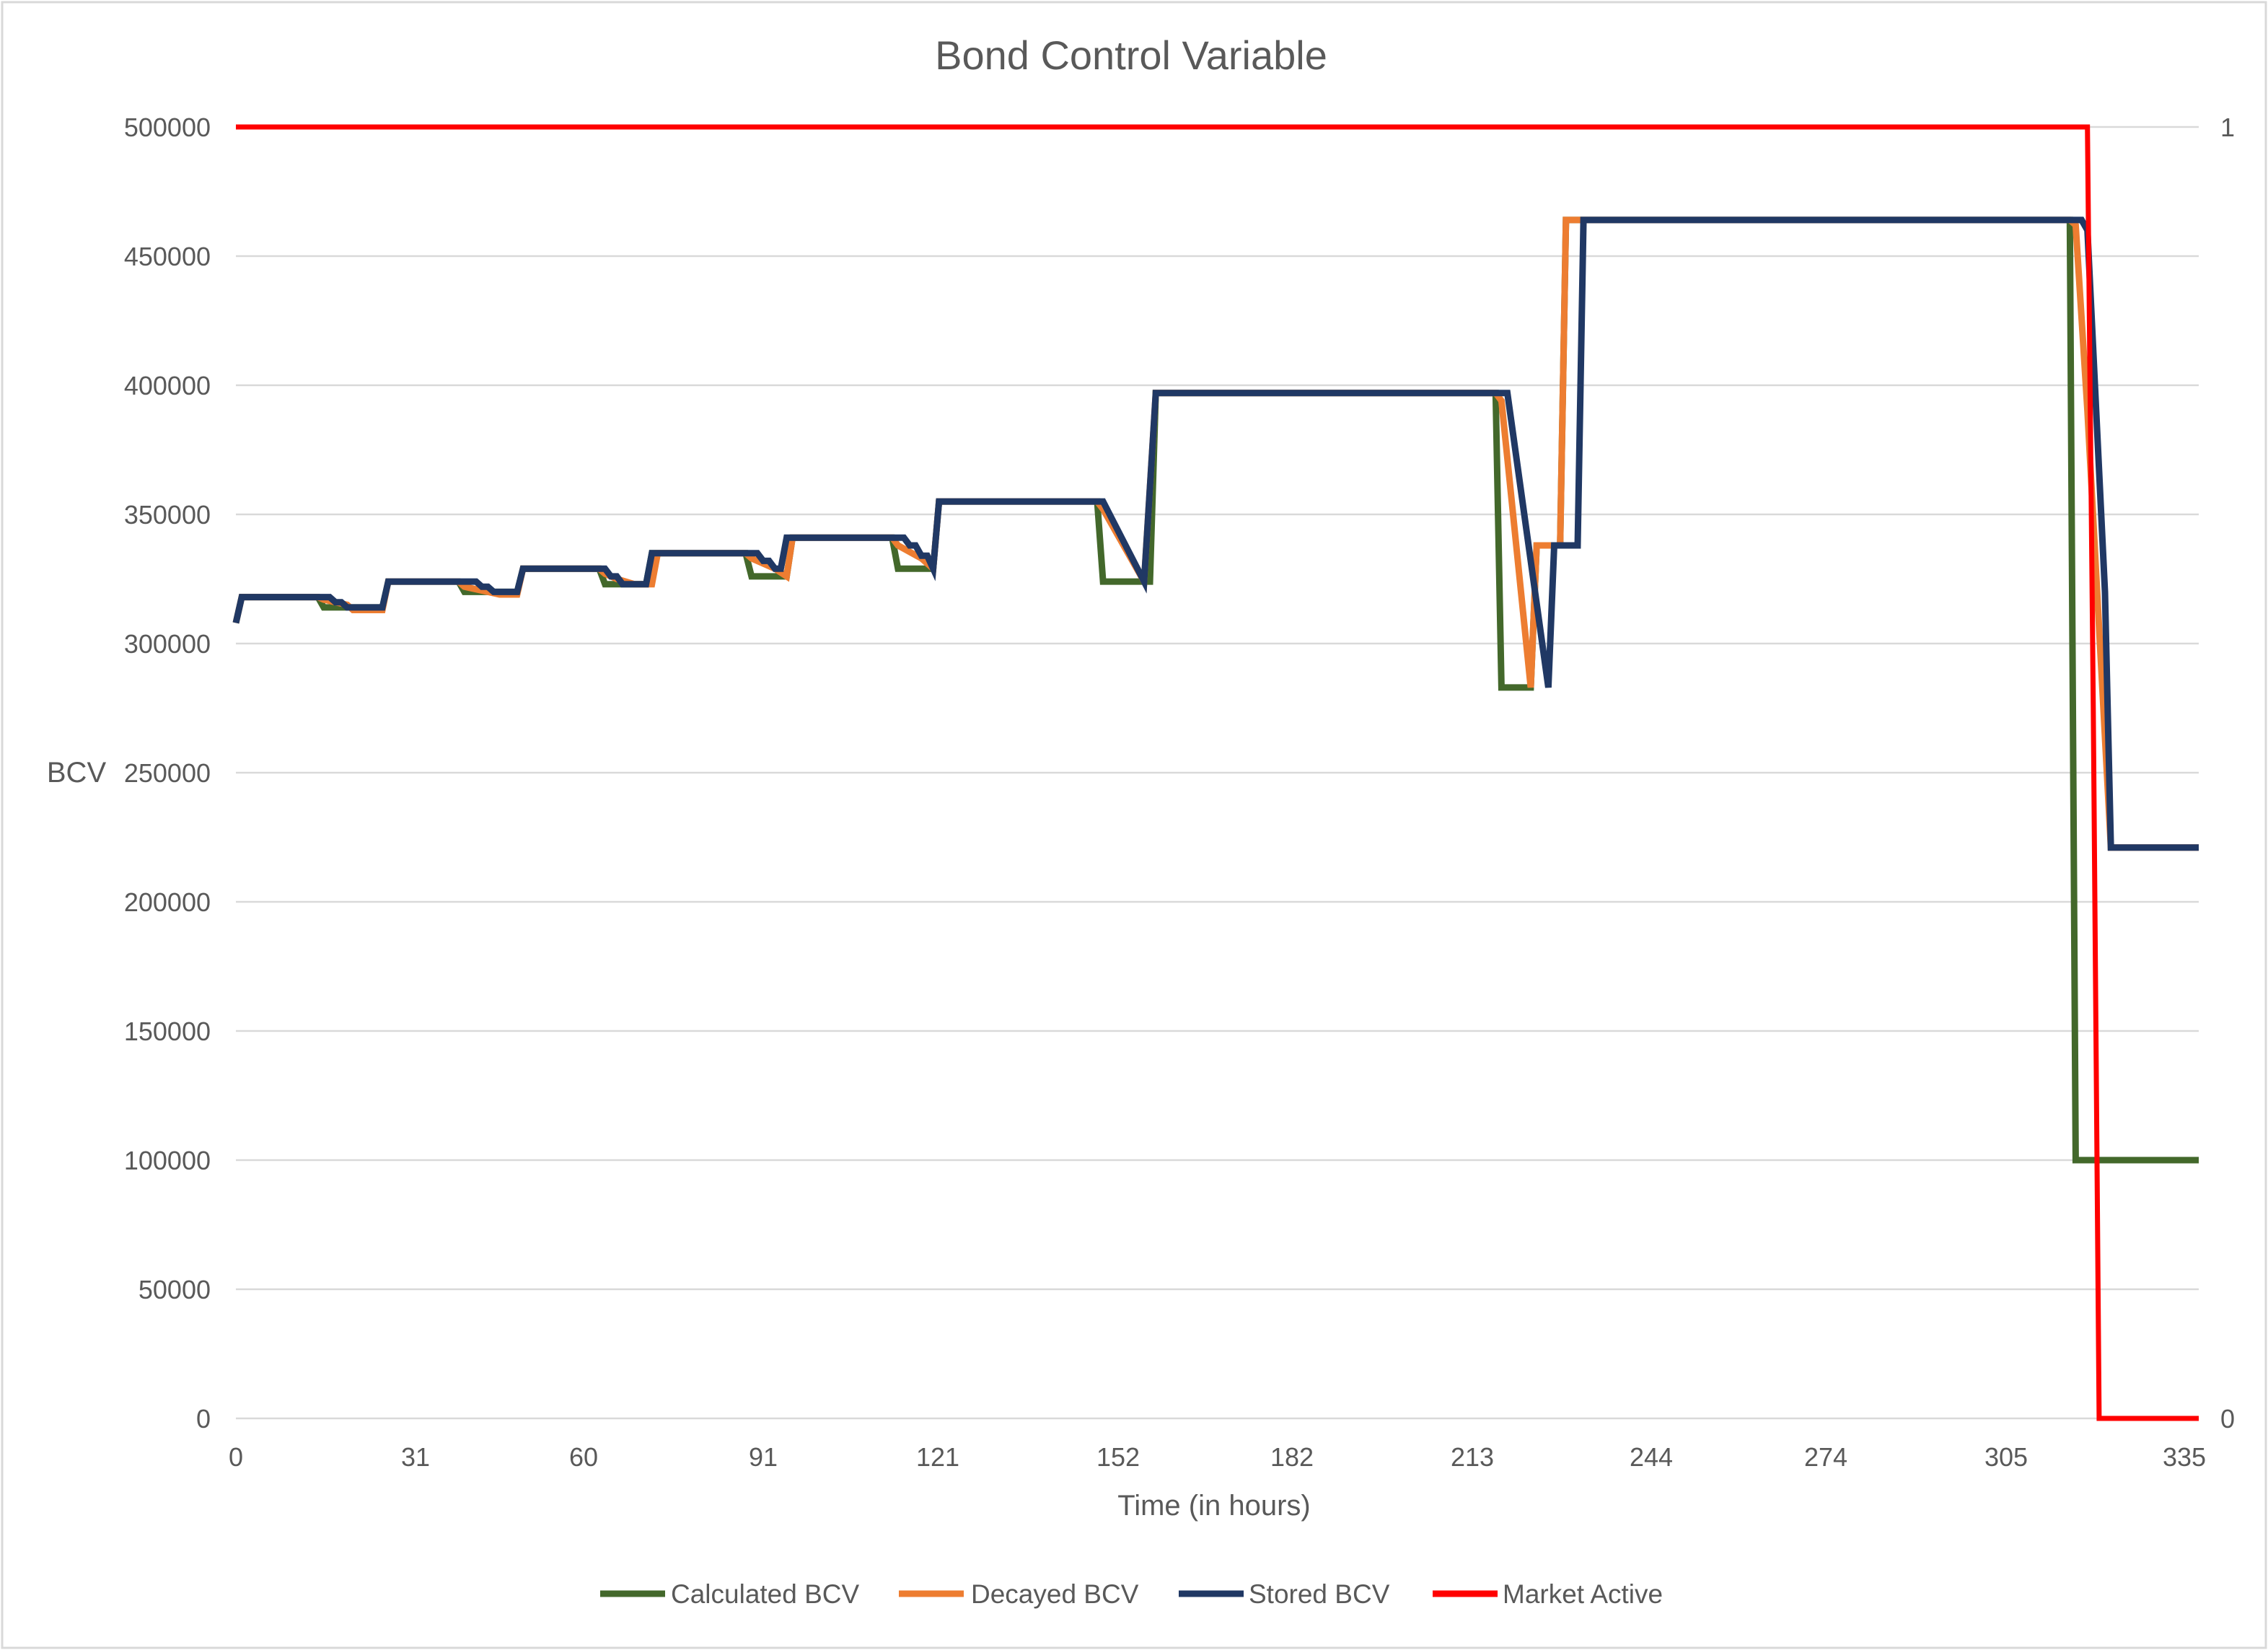 Image resolution: width=2268 pixels, height=1650 pixels. I want to click on y-tick-label: 100000, so click(167, 1160).